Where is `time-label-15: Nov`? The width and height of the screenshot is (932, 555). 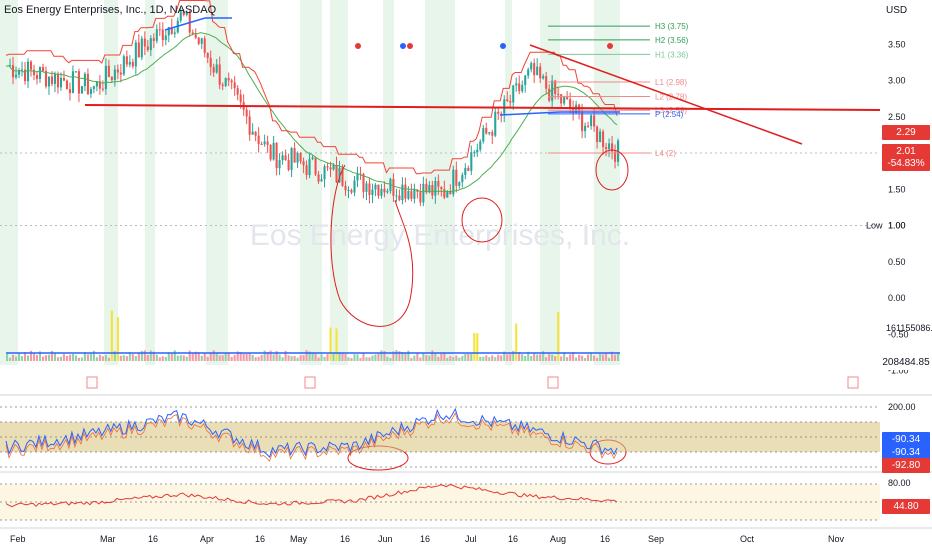 time-label-15: Nov is located at coordinates (836, 539).